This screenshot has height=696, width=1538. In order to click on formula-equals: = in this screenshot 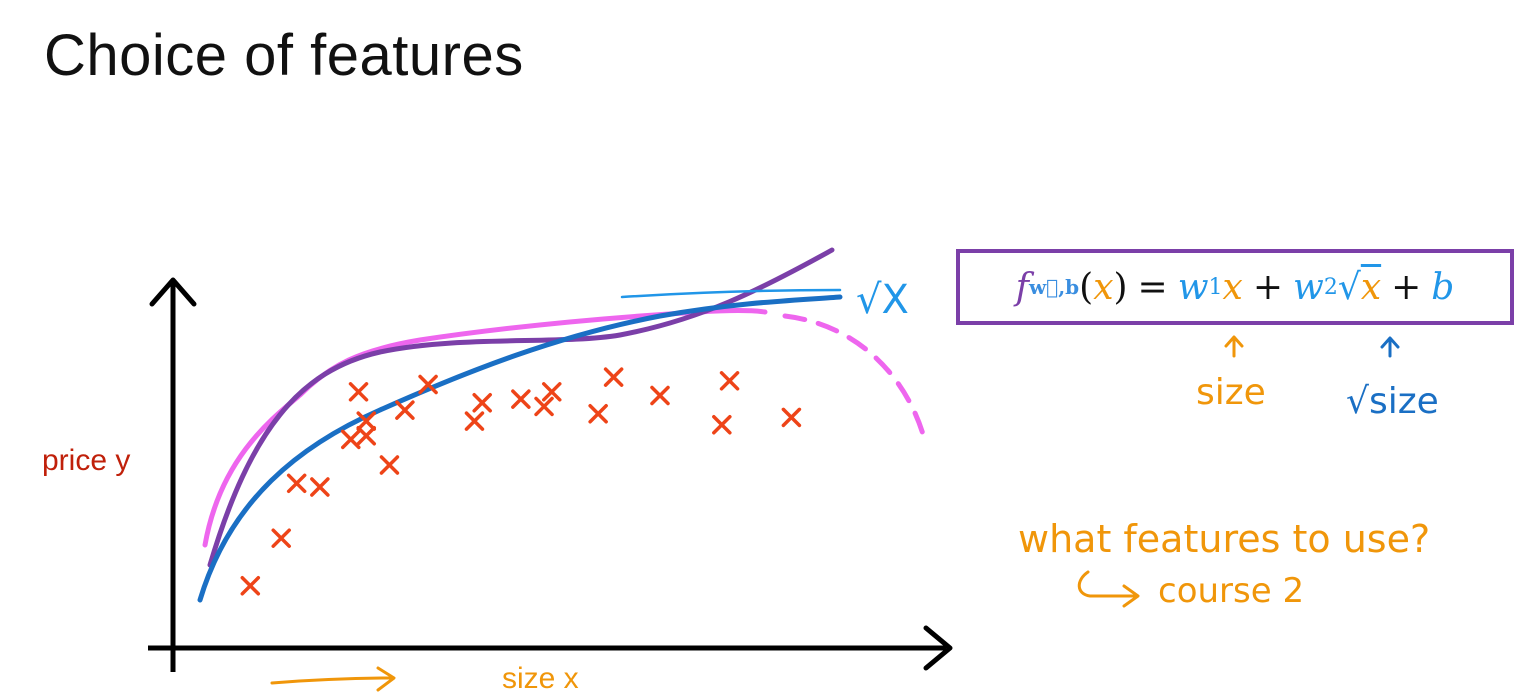, I will do `click(1152, 287)`.